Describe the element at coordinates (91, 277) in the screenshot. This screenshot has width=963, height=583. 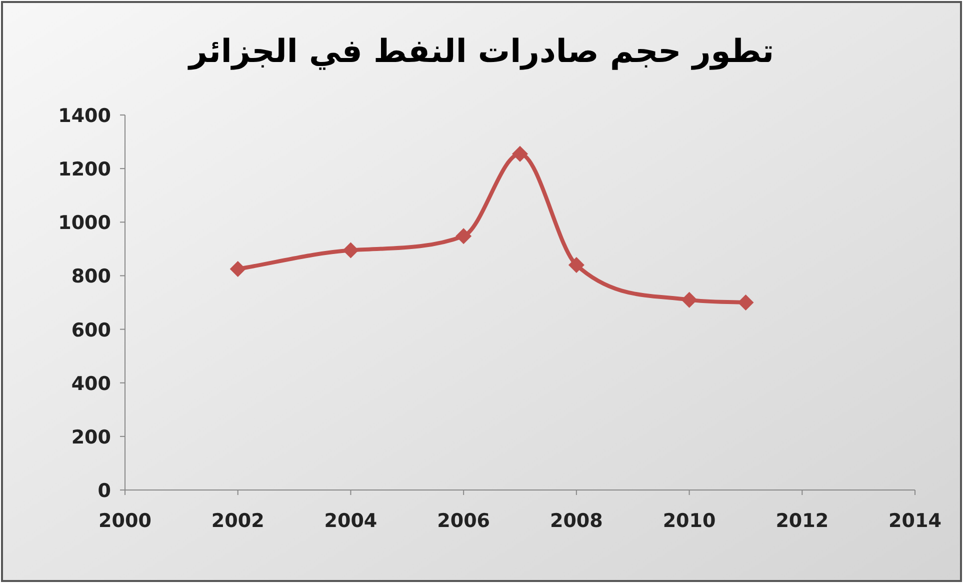
I see `y-tick-label: 800` at that location.